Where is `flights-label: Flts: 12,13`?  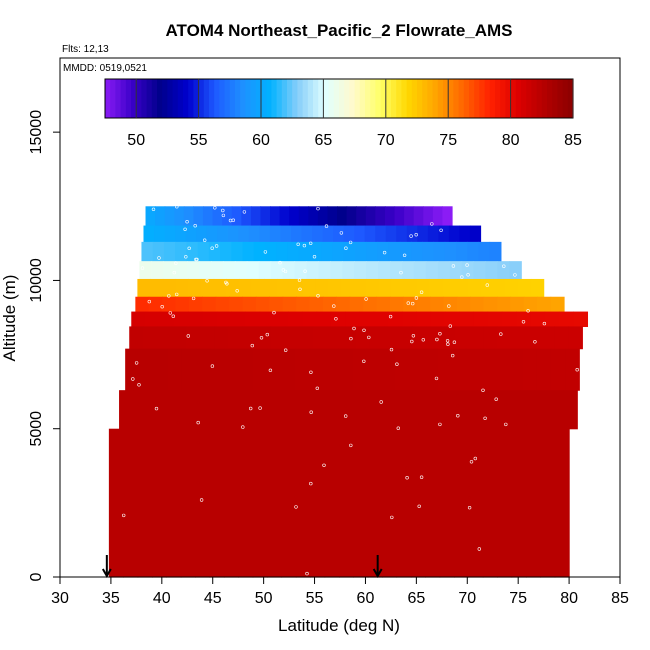 flights-label: Flts: 12,13 is located at coordinates (85, 49).